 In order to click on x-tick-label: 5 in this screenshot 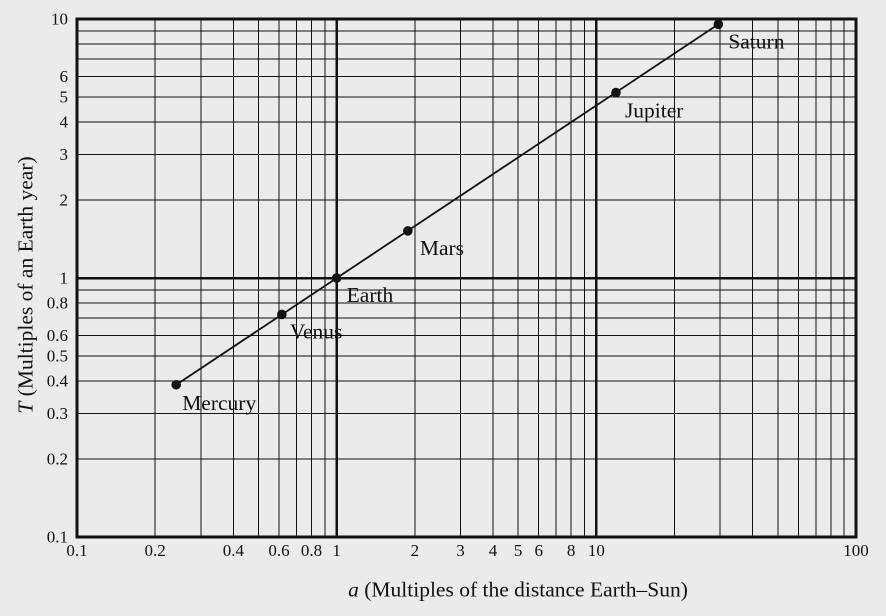, I will do `click(518, 550)`.